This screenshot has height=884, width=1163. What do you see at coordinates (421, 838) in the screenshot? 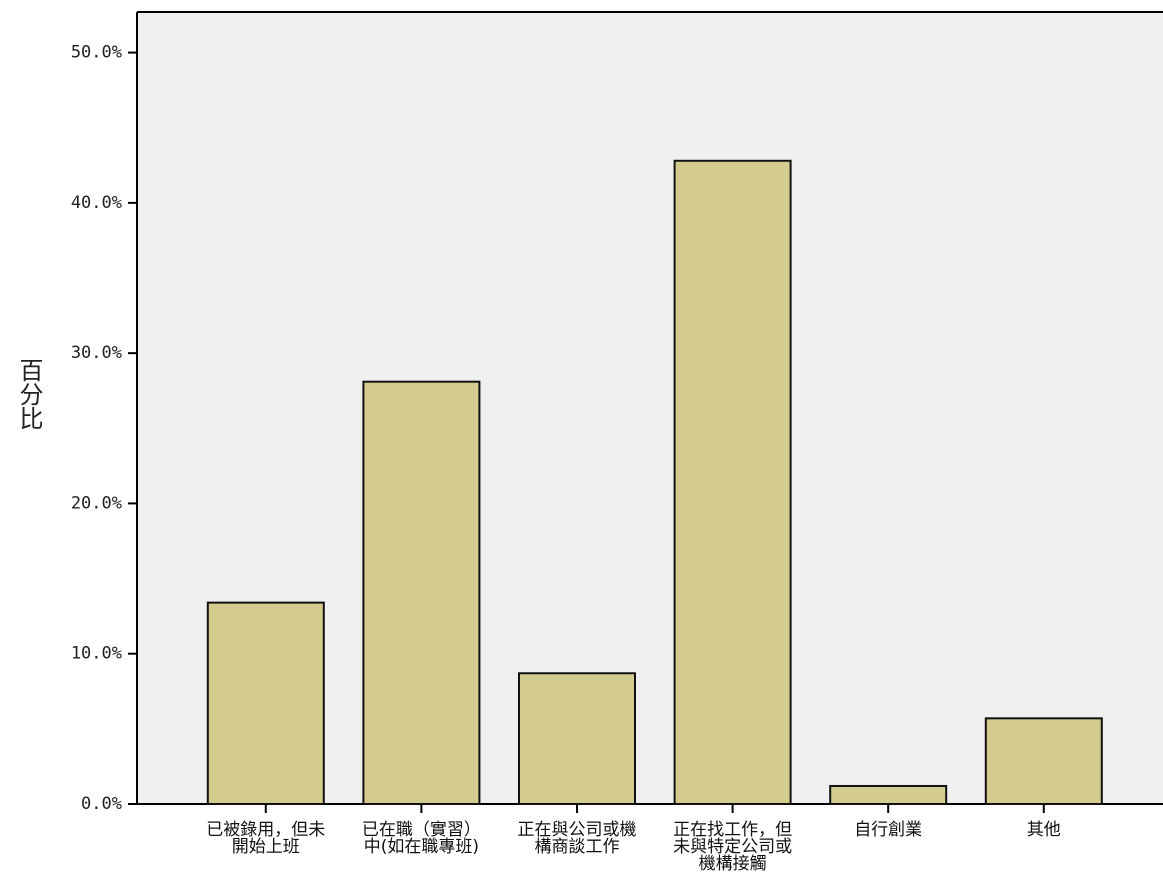
I see `x-tick-label: 已在職（實習） 中(如在職專班)` at bounding box center [421, 838].